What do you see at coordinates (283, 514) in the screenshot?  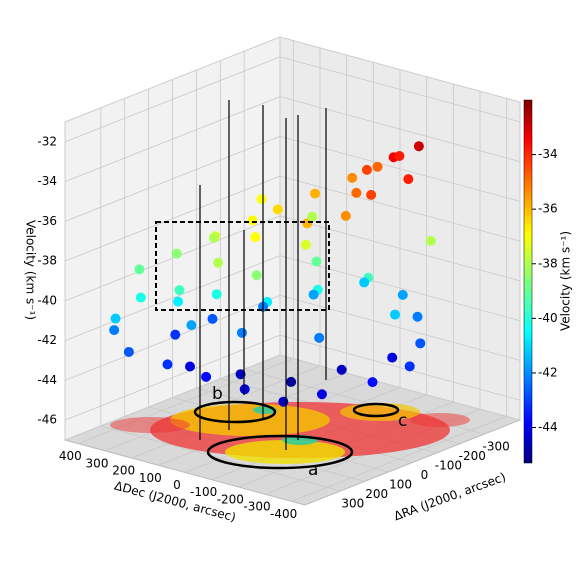 I see `x-tick-label: -400` at bounding box center [283, 514].